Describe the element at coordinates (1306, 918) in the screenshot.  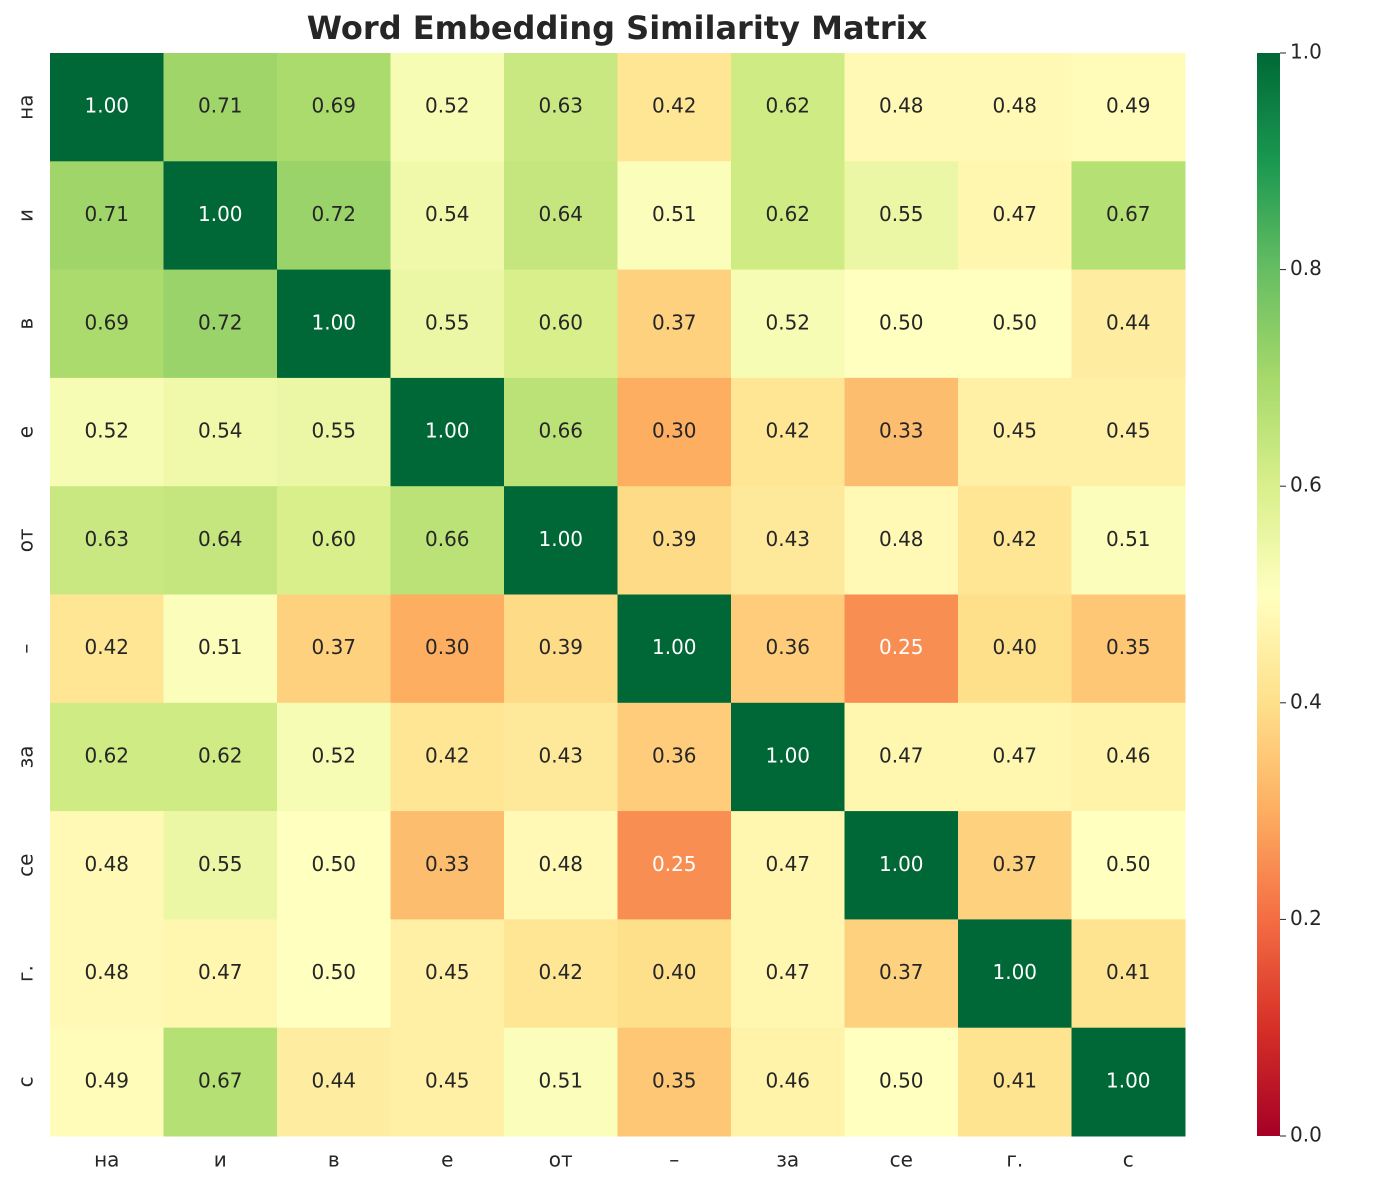
I see `colorbar-tick-label: 0.2` at that location.